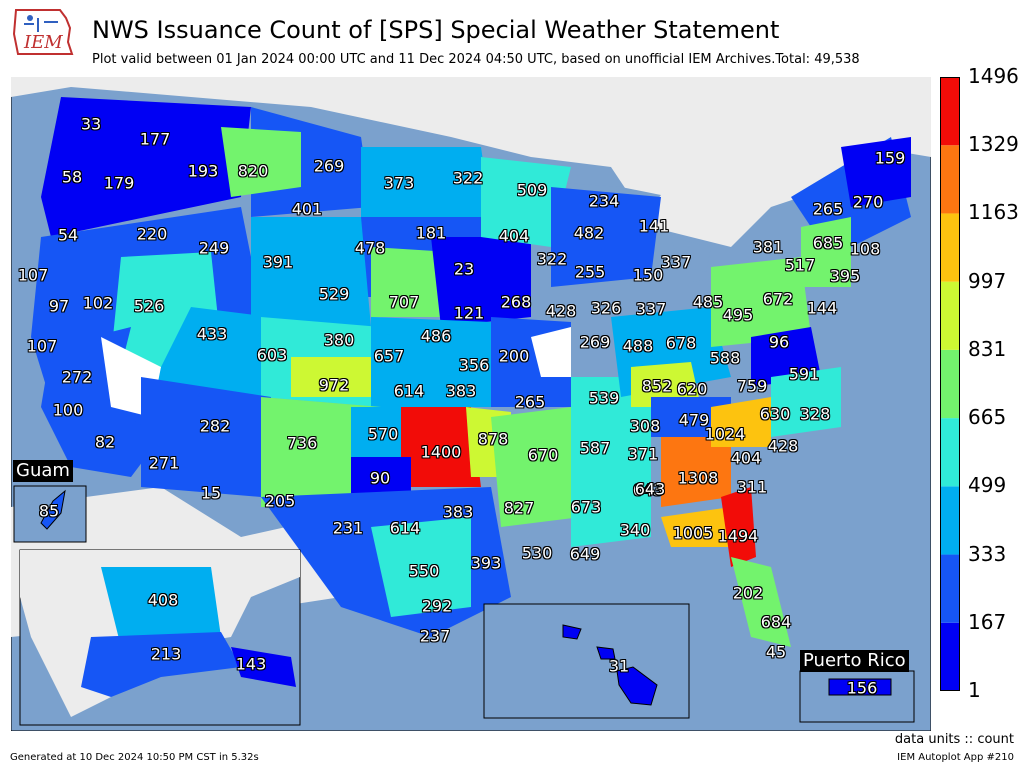 The width and height of the screenshot is (1024, 768). I want to click on region-count-label: 282, so click(215, 426).